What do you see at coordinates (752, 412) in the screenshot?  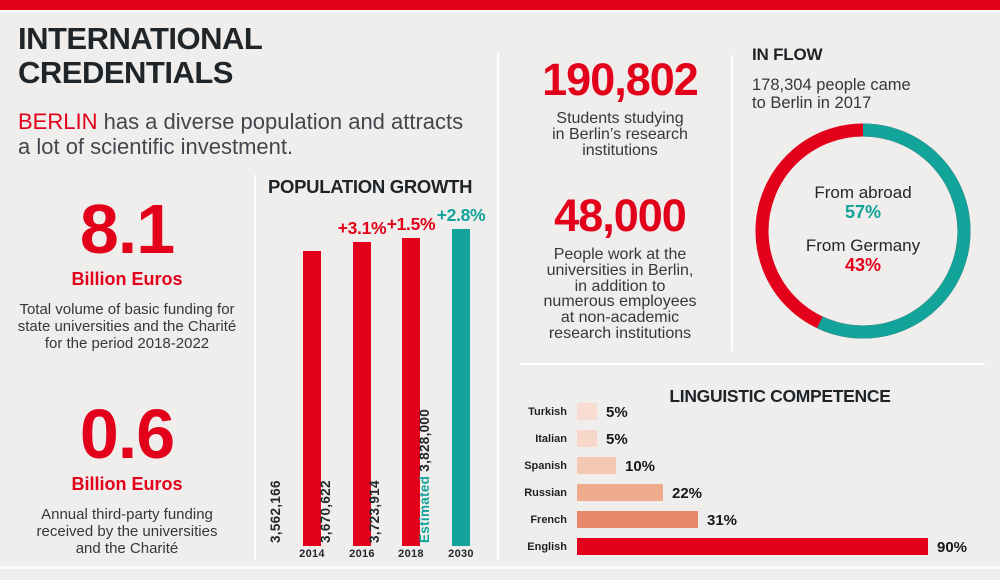 I see `linguistic-row-Turkish: Turkish 5%` at bounding box center [752, 412].